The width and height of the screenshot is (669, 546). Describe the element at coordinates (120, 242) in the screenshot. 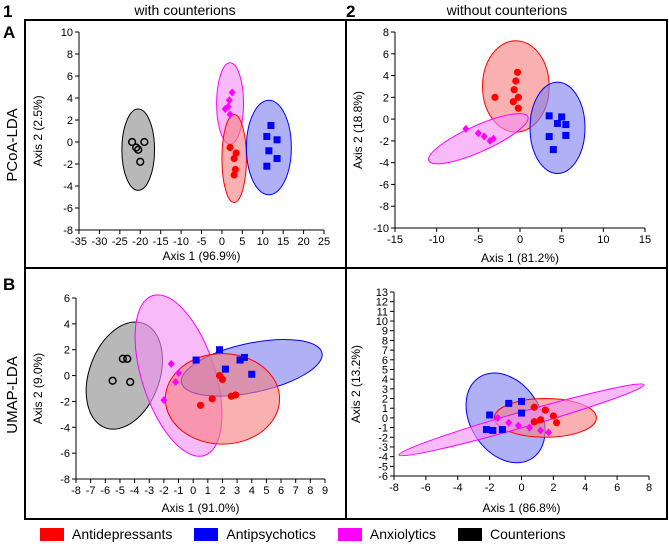

I see `x-tick-label: -25` at that location.